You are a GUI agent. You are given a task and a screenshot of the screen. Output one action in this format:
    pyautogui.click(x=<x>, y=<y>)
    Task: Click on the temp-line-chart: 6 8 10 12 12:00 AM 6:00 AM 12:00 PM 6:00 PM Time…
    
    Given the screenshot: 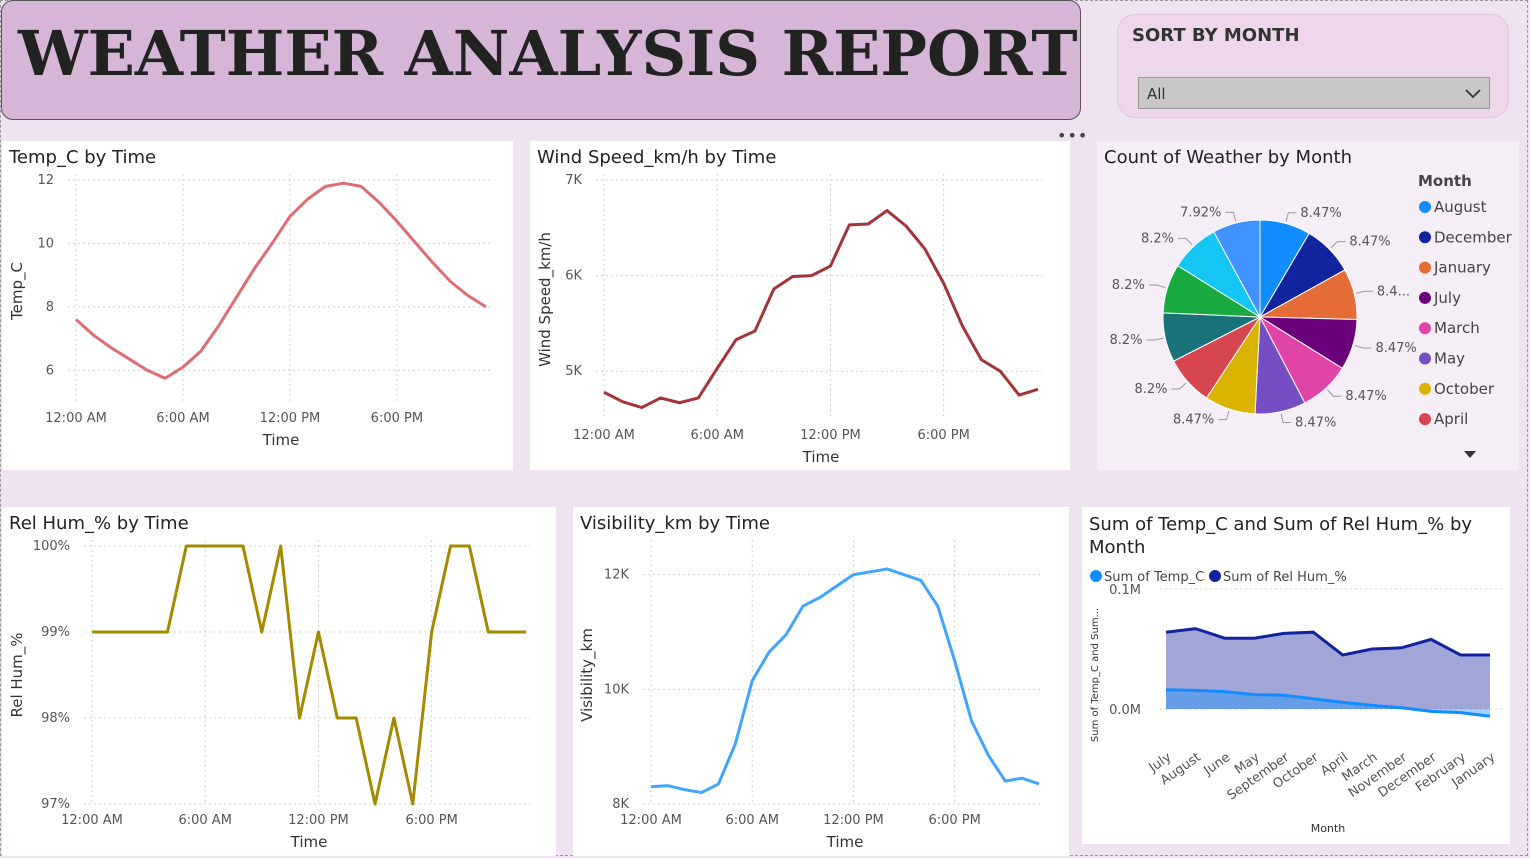 What is the action you would take?
    pyautogui.click(x=249, y=311)
    